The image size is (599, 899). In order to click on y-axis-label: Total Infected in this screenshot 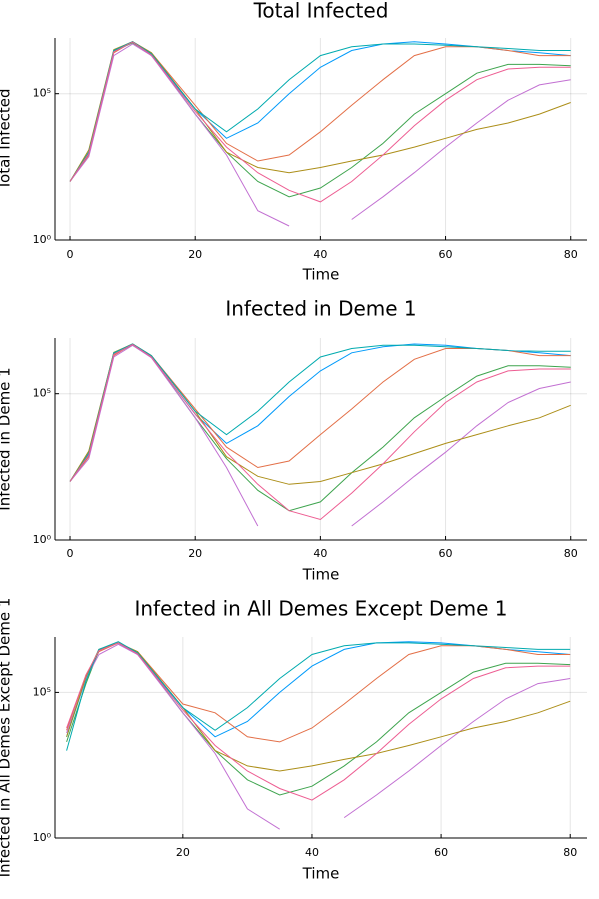, I will do `click(7, 139)`.